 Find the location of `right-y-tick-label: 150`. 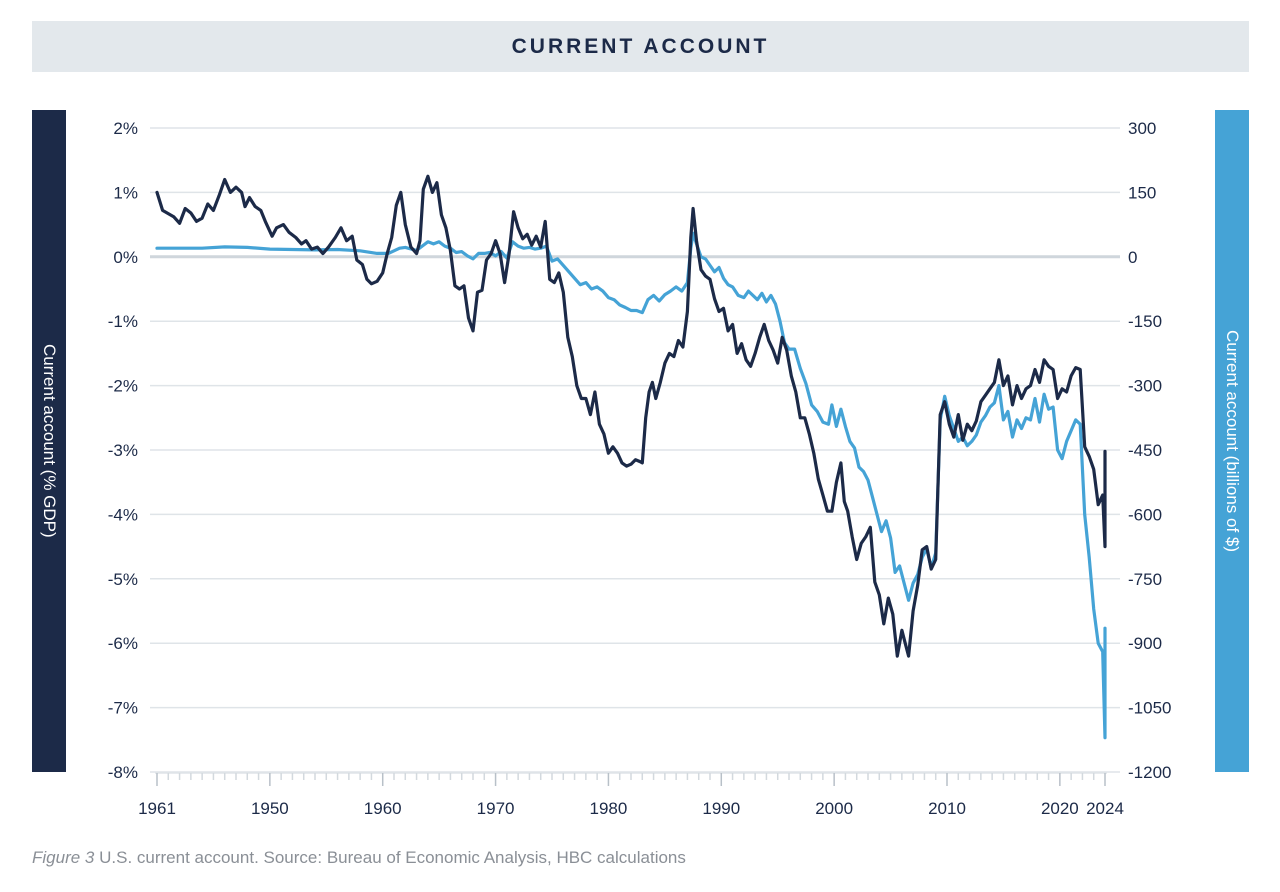

right-y-tick-label: 150 is located at coordinates (1142, 192).